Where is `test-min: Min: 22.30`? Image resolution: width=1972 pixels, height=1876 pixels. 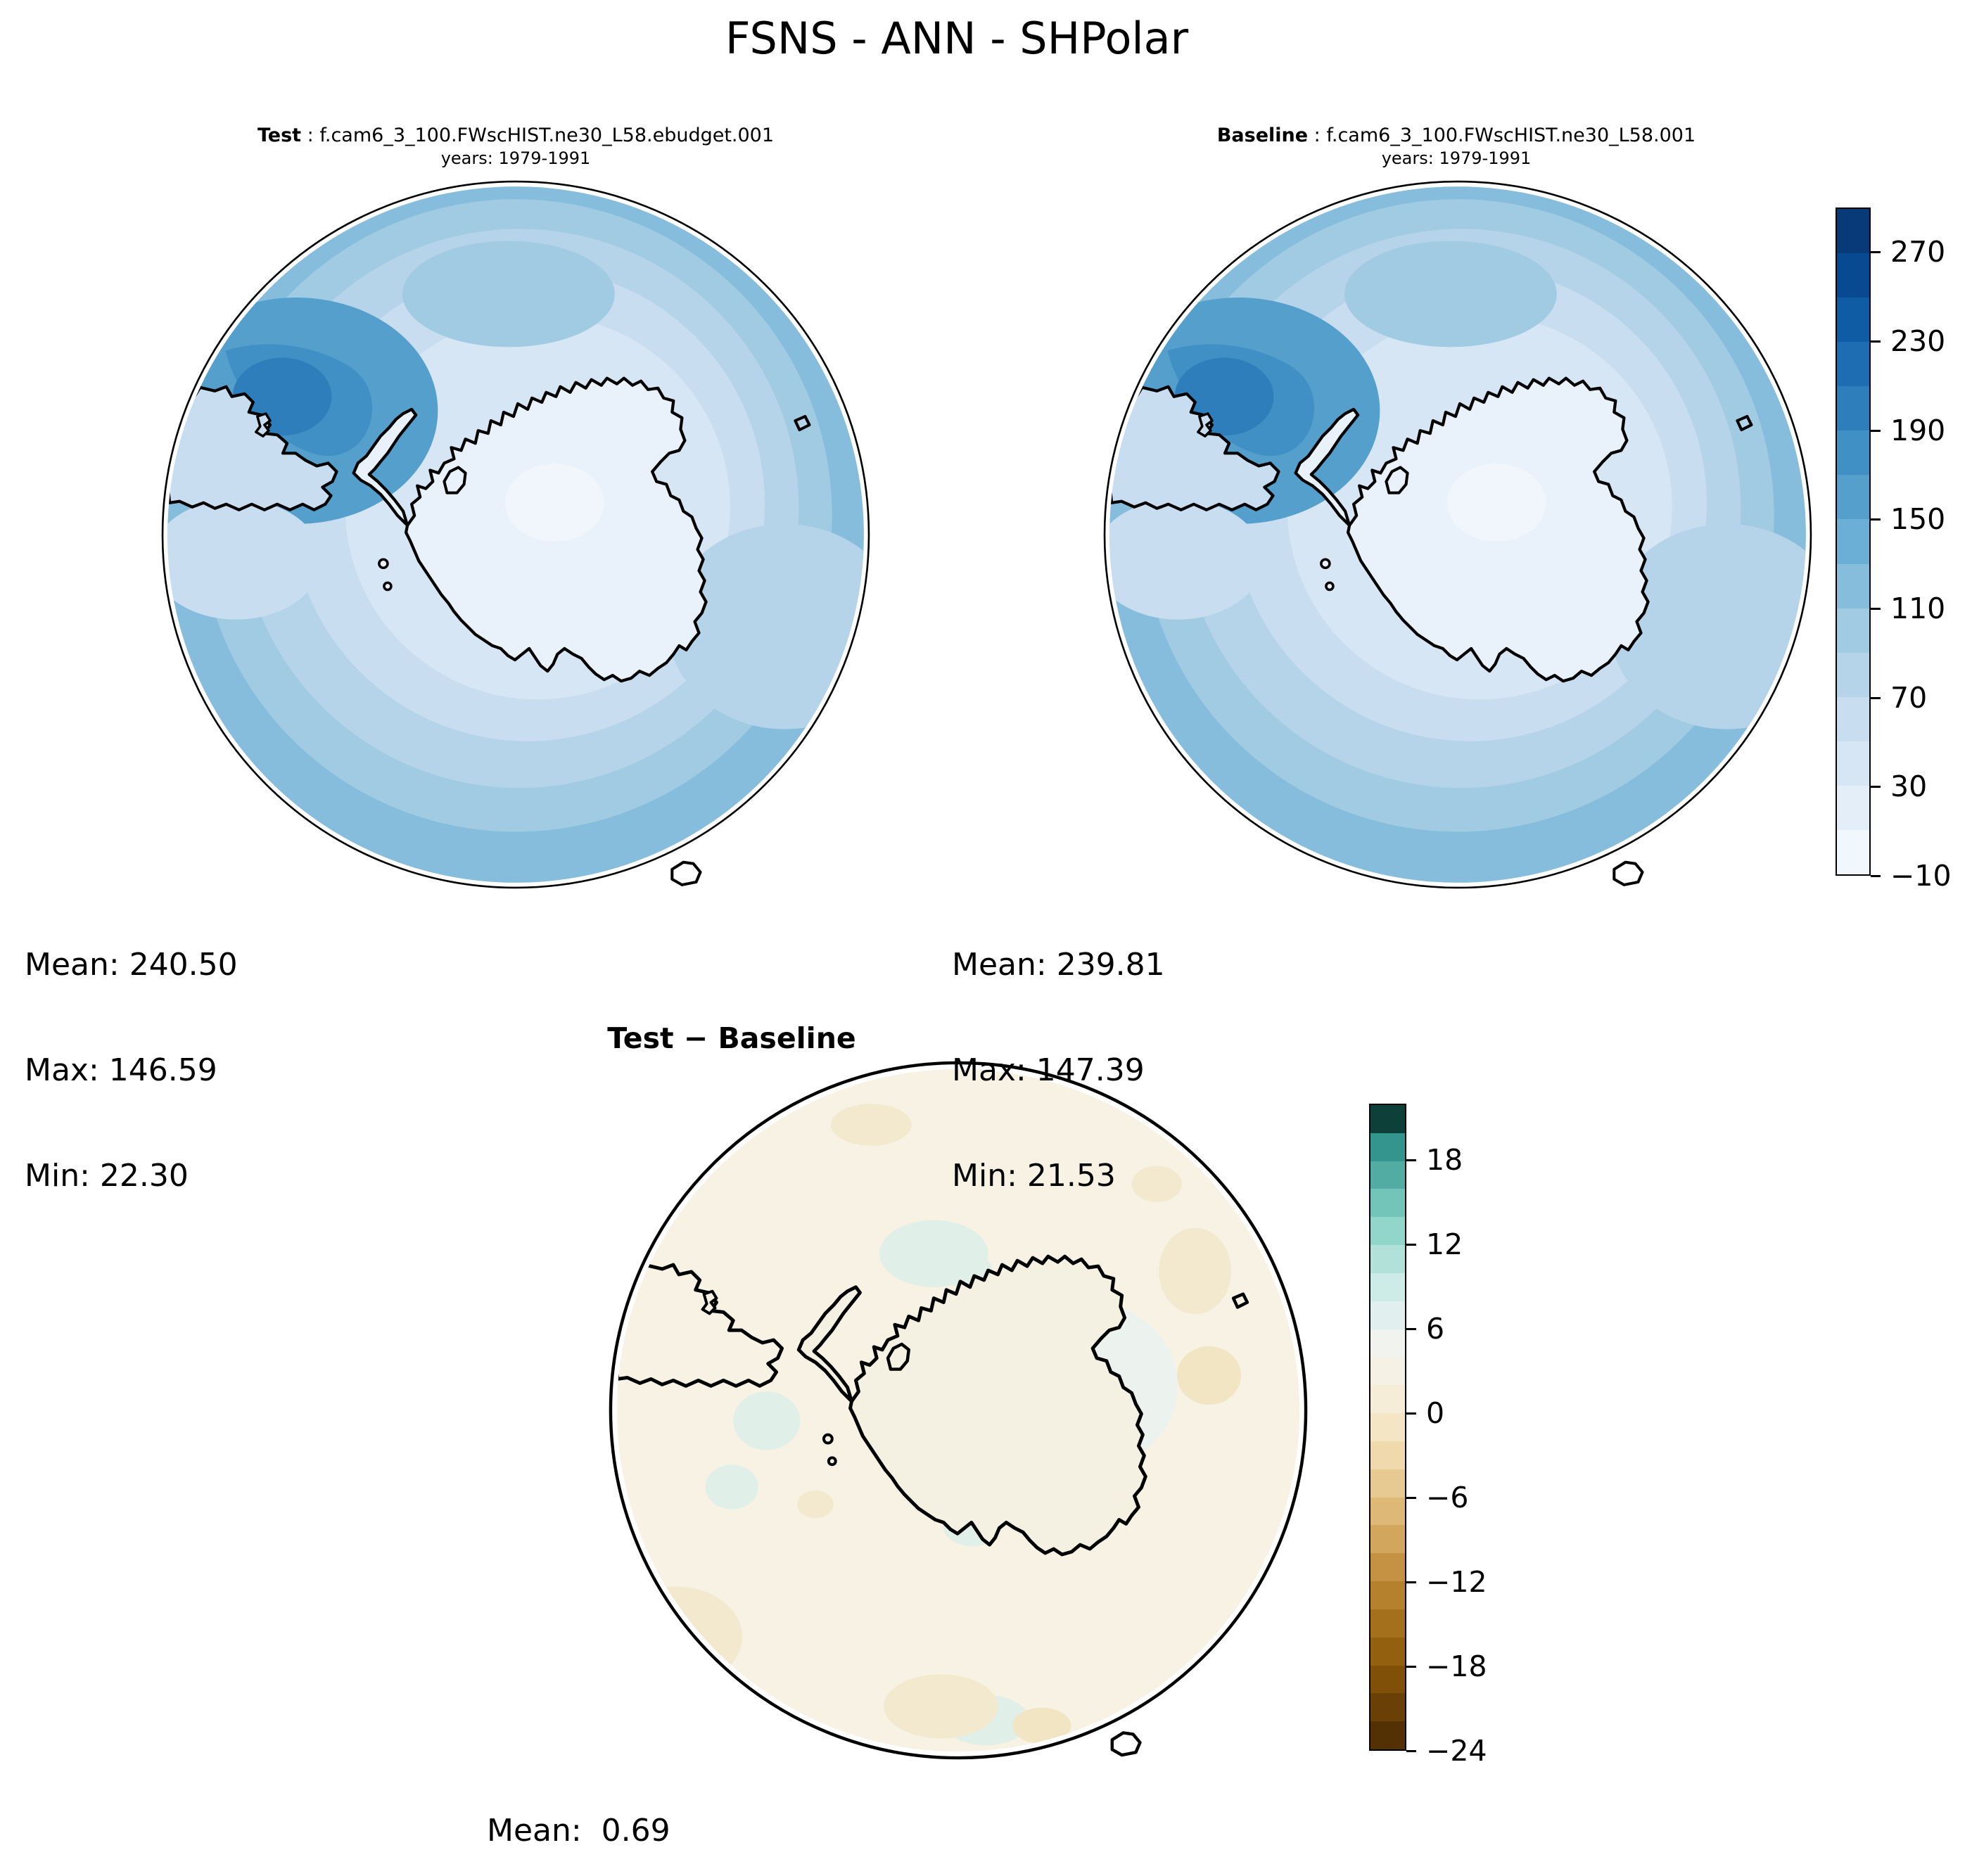
test-min: Min: 22.30 is located at coordinates (107, 1176).